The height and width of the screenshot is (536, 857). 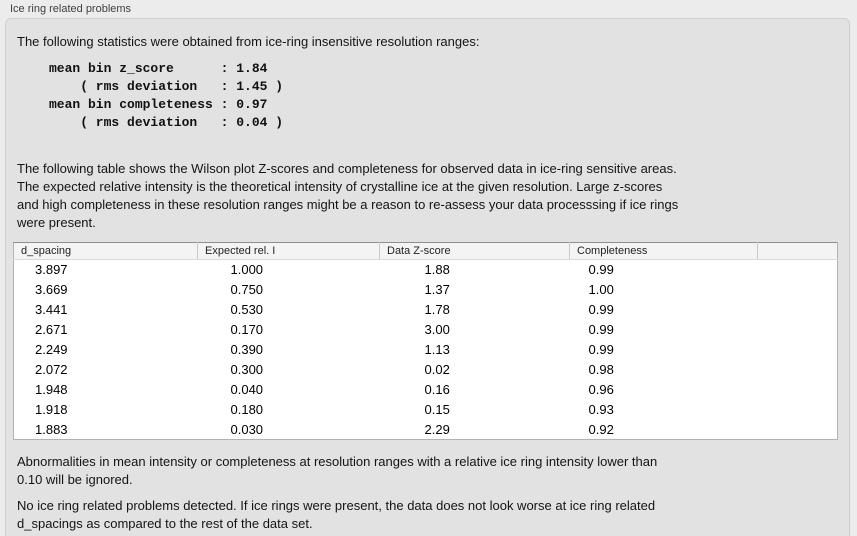 I want to click on table-row: 3.441 0.530 1.78 0.99, so click(x=426, y=310).